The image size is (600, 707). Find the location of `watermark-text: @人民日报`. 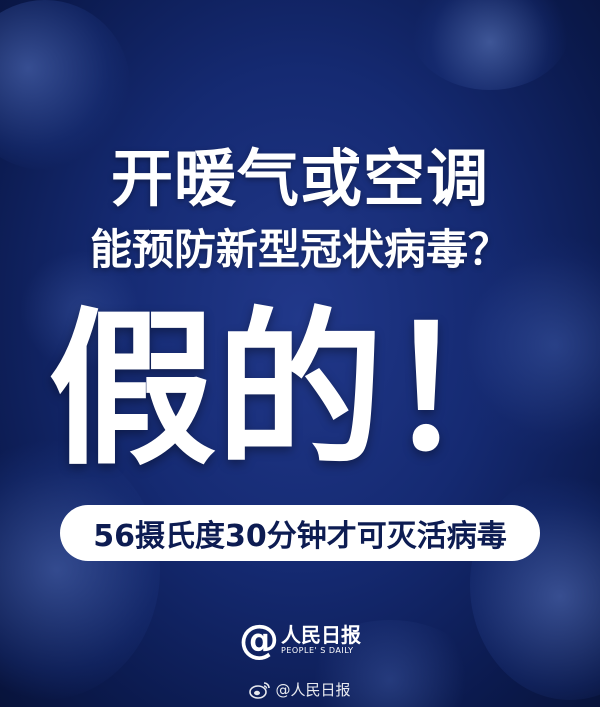

watermark-text: @人民日报 is located at coordinates (313, 690).